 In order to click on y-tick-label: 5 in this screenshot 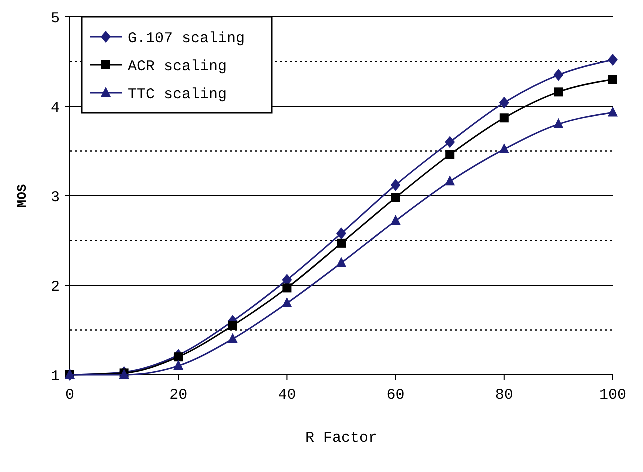, I will do `click(55, 19)`.